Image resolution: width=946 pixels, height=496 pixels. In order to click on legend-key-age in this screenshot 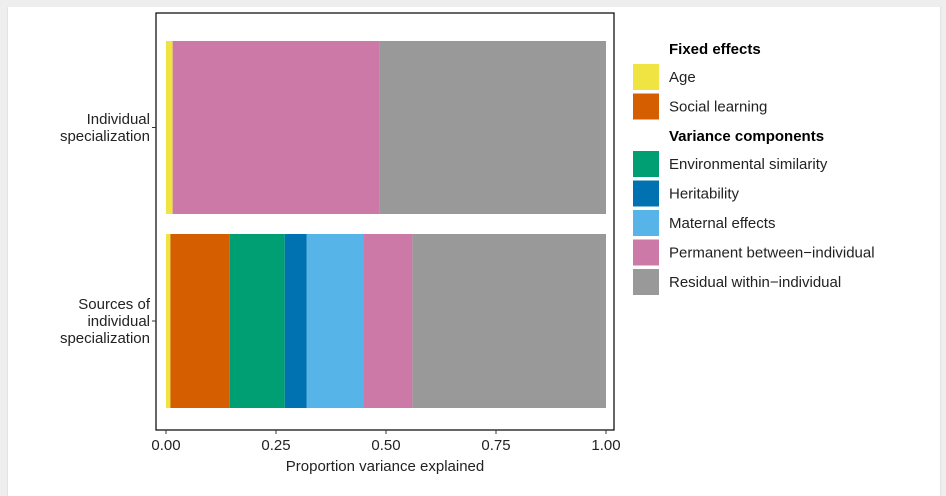, I will do `click(646, 77)`.